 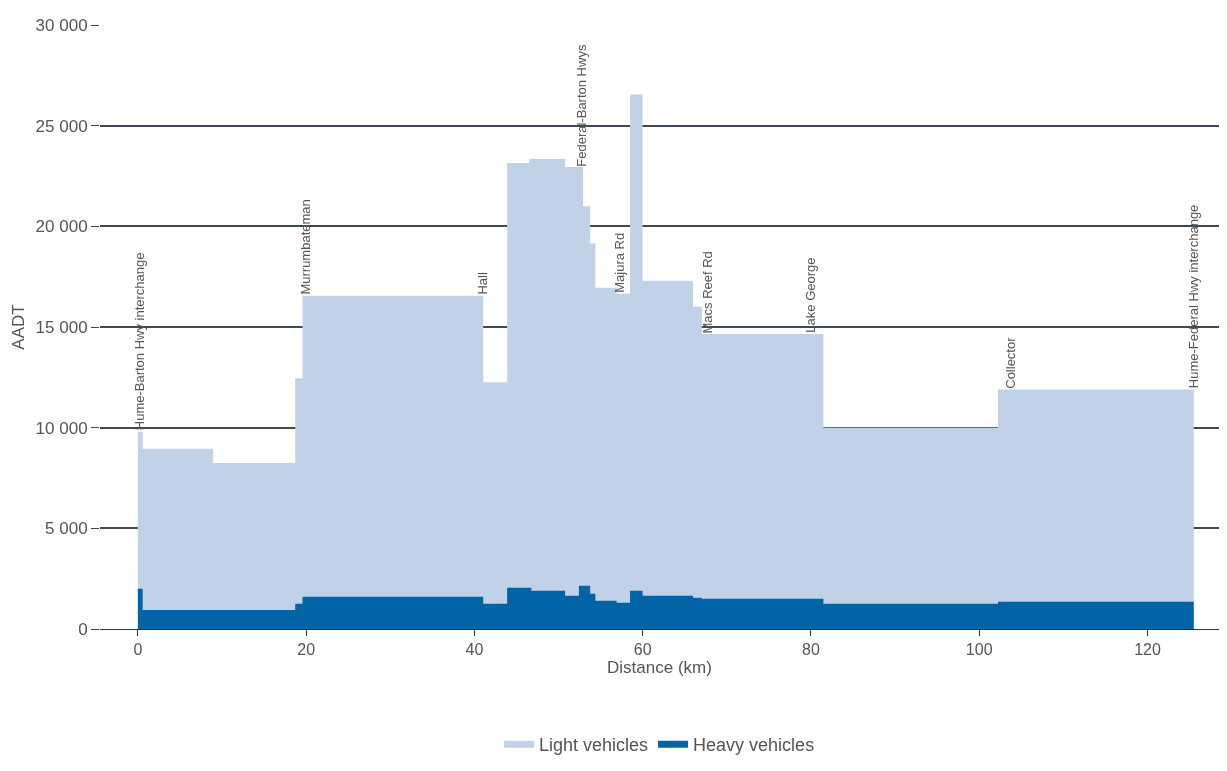 What do you see at coordinates (620, 262) in the screenshot?
I see `annotation: Majura Rd` at bounding box center [620, 262].